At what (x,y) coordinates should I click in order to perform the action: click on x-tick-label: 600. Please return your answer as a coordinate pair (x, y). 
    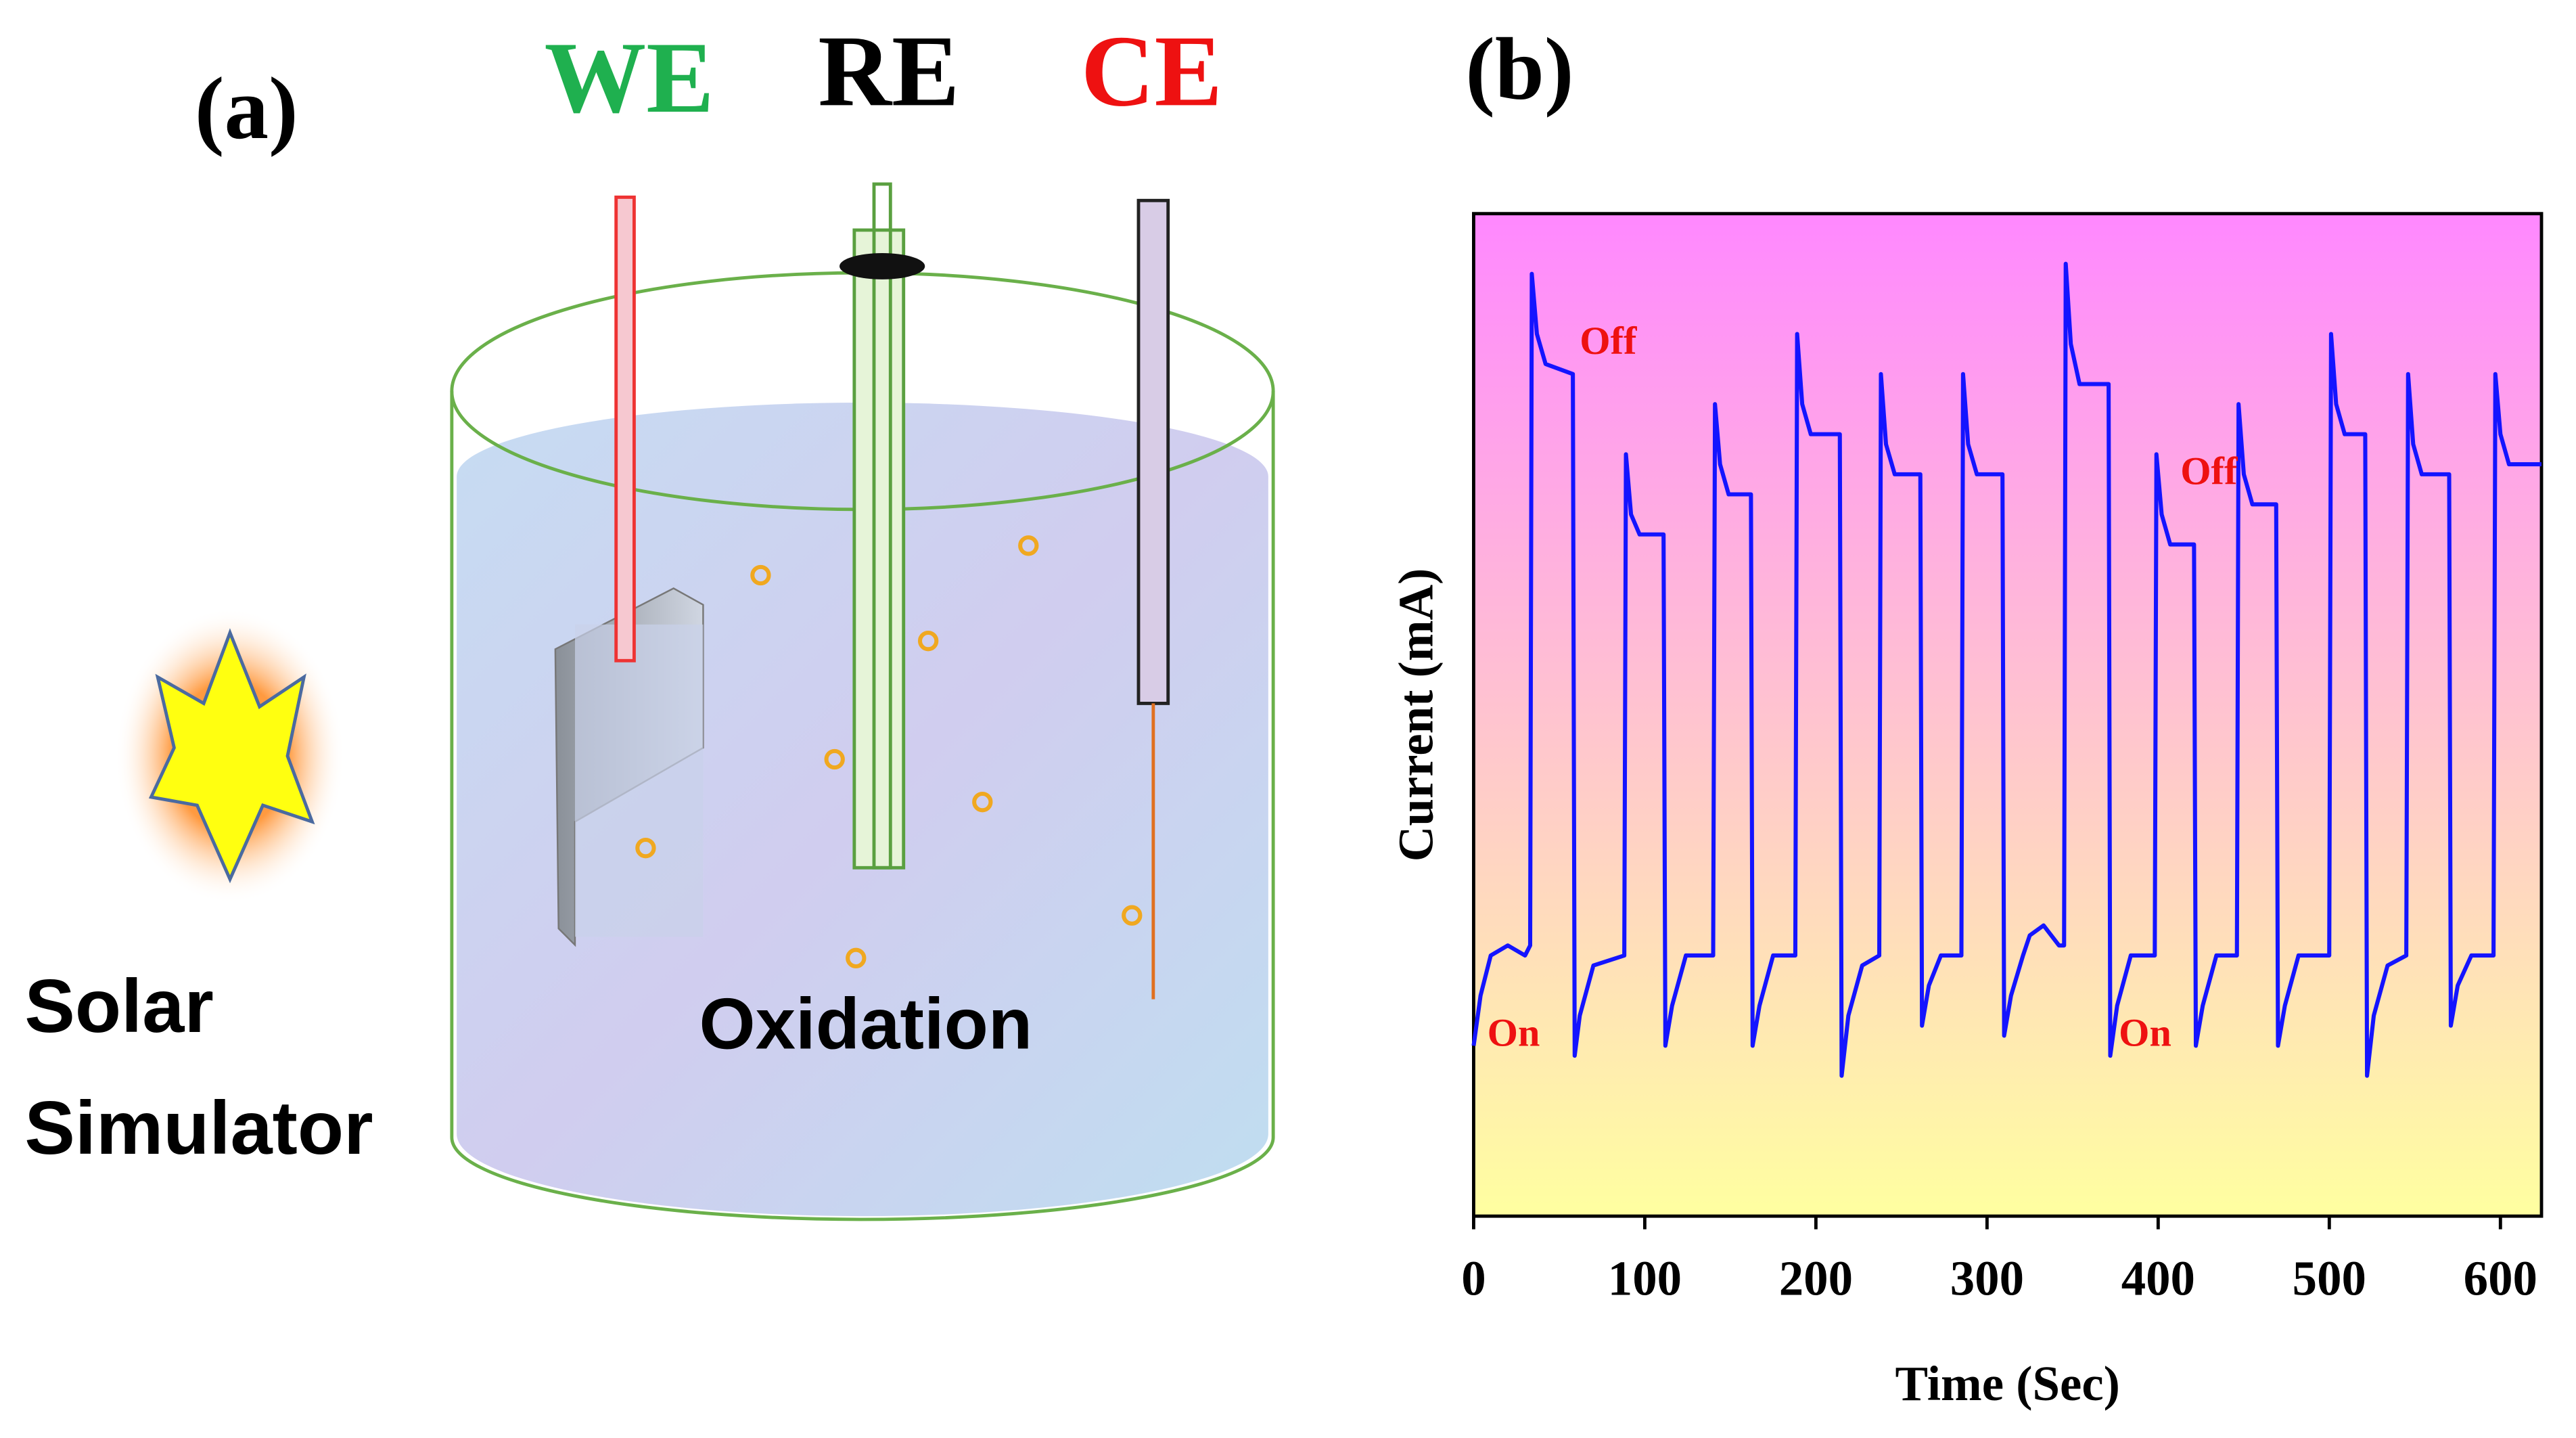
    Looking at the image, I should click on (2500, 1278).